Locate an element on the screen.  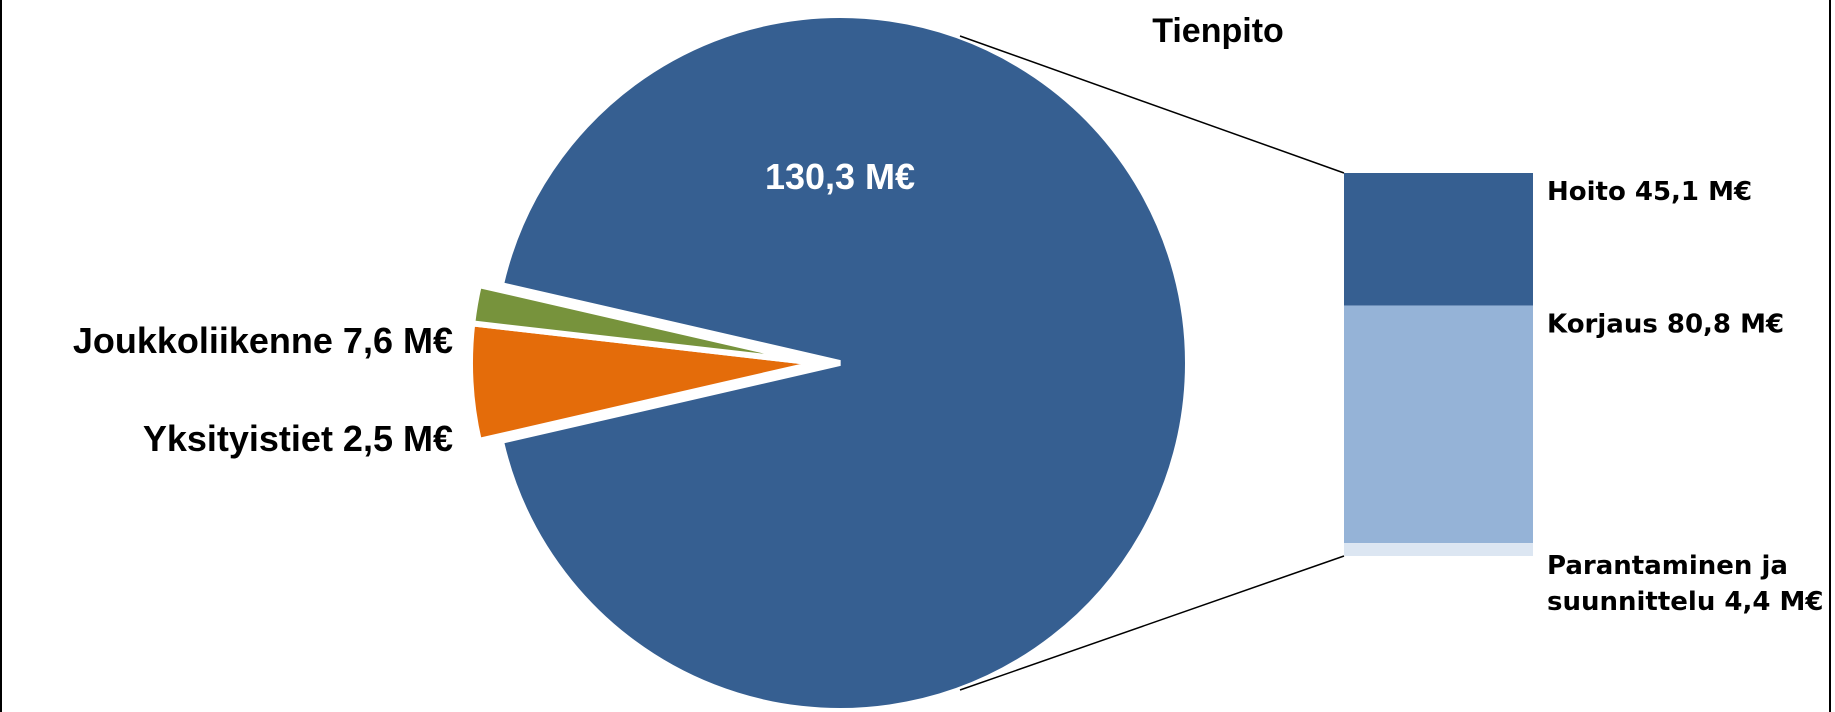
pie-label-yksityistiet: Yksityistiet 2,5 M€ is located at coordinates (298, 438).